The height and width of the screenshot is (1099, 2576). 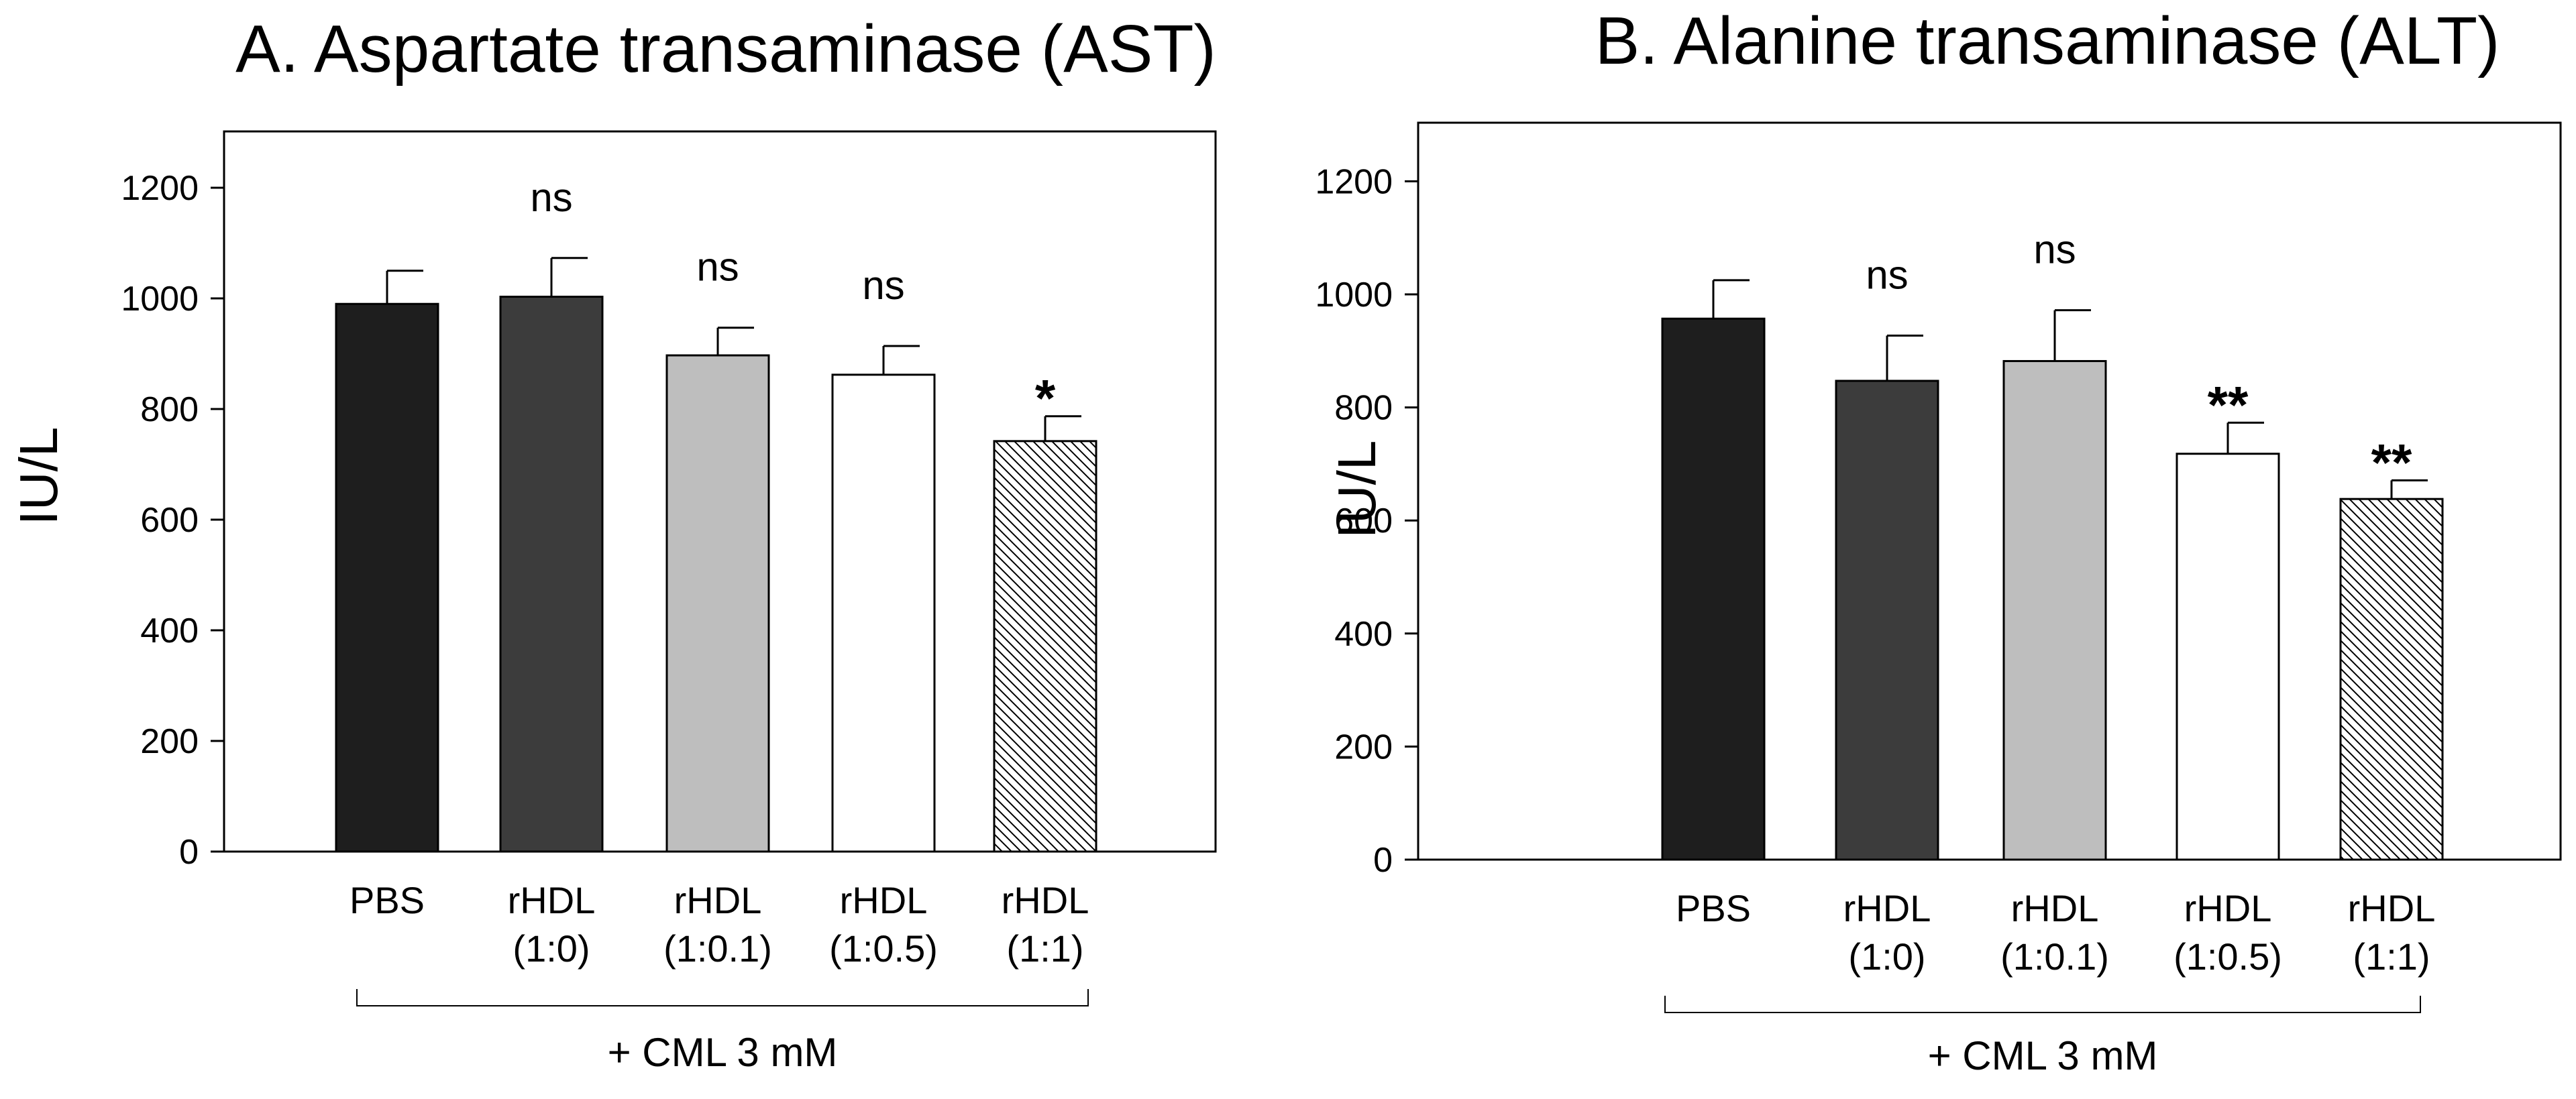 What do you see at coordinates (1045, 398) in the screenshot?
I see `significance-label: *` at bounding box center [1045, 398].